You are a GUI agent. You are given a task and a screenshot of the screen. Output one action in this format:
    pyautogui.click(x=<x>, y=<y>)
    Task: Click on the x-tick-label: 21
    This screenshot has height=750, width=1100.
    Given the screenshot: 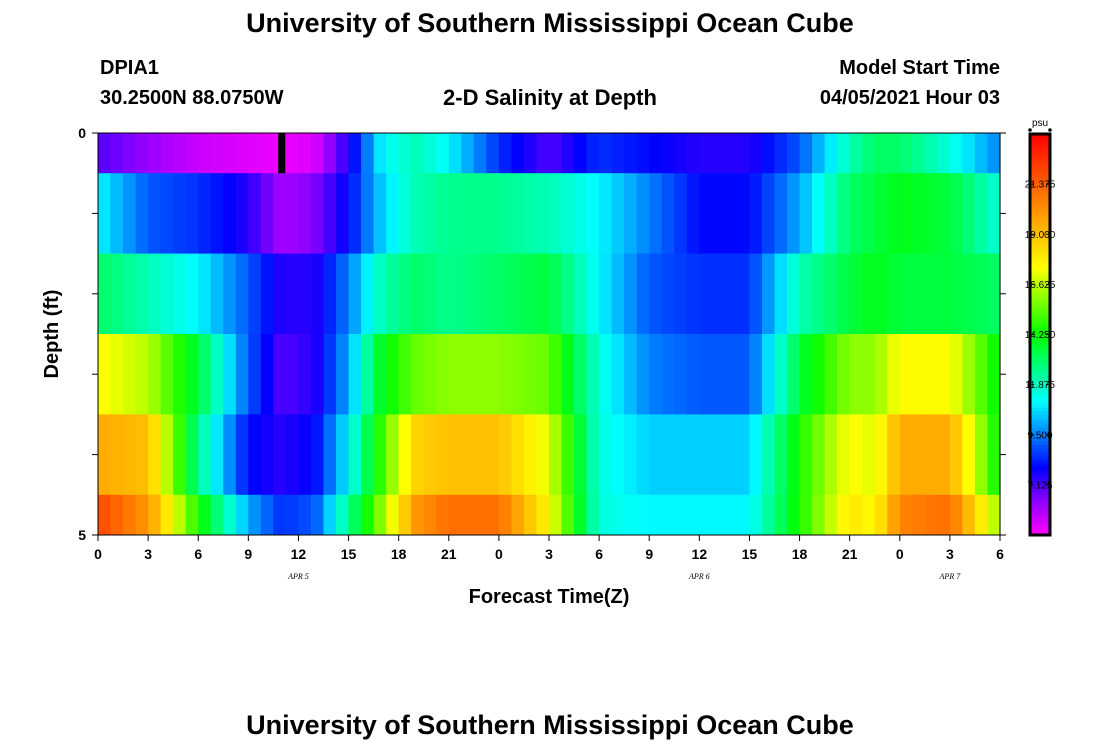 What is the action you would take?
    pyautogui.click(x=850, y=554)
    